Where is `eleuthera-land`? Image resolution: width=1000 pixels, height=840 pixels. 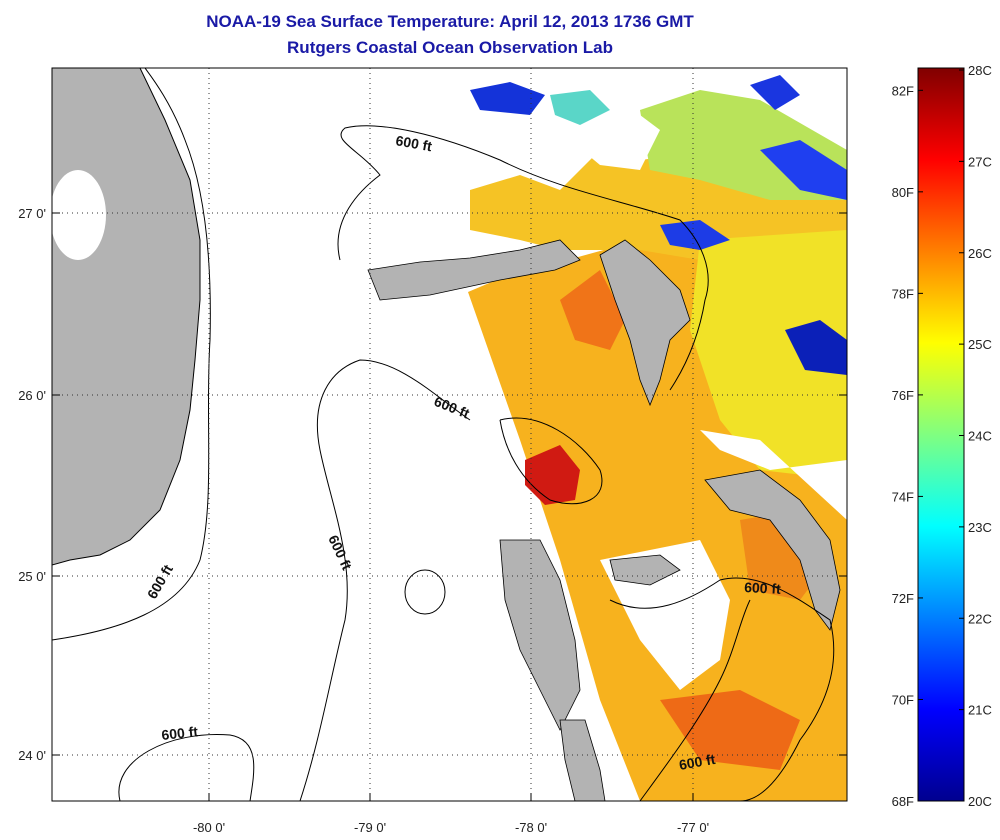 eleuthera-land is located at coordinates (772, 550).